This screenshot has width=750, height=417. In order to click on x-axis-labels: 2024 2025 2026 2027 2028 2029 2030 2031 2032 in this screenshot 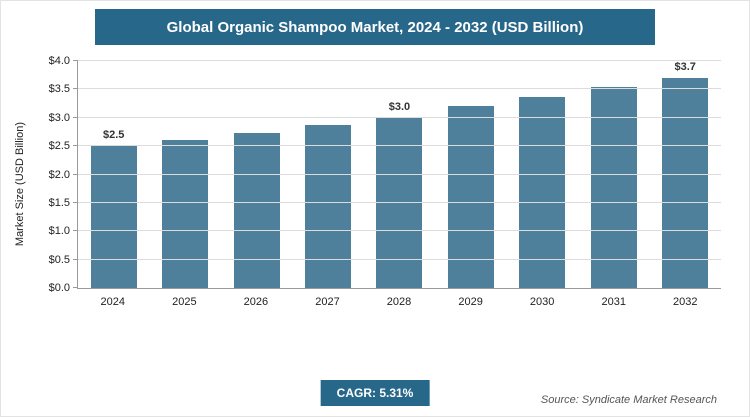, I will do `click(399, 298)`.